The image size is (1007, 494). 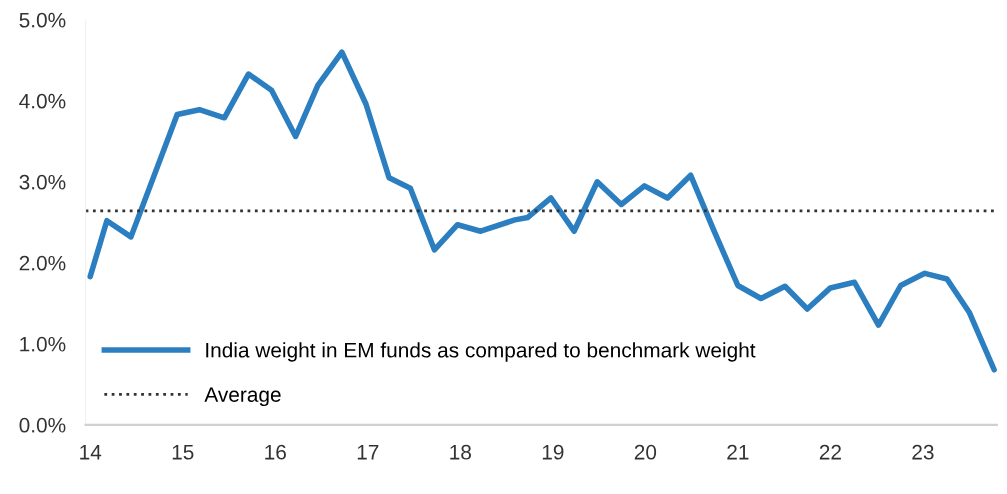 I want to click on legend-label: Average, so click(x=242, y=397).